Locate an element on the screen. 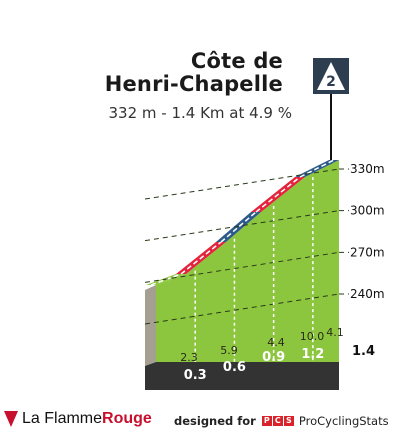  distance-labels: 0.3 0.6 0.9 1.2 is located at coordinates (254, 365).